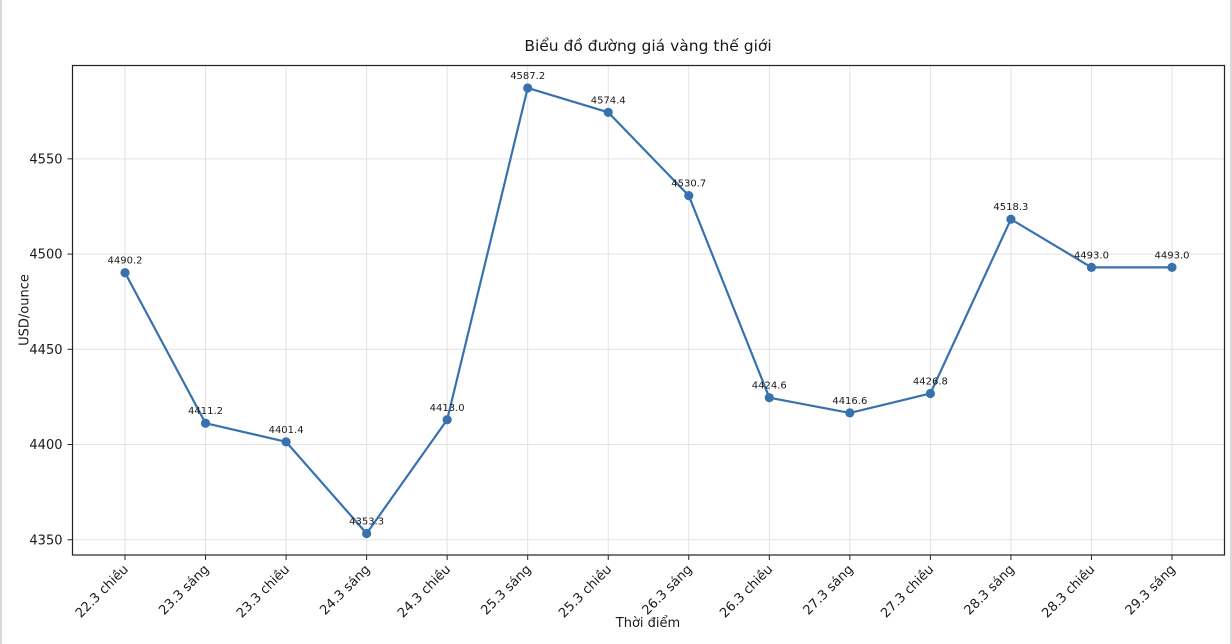 The height and width of the screenshot is (644, 1232). What do you see at coordinates (585, 591) in the screenshot?
I see `x-tick-label: 25.3 chiều` at bounding box center [585, 591].